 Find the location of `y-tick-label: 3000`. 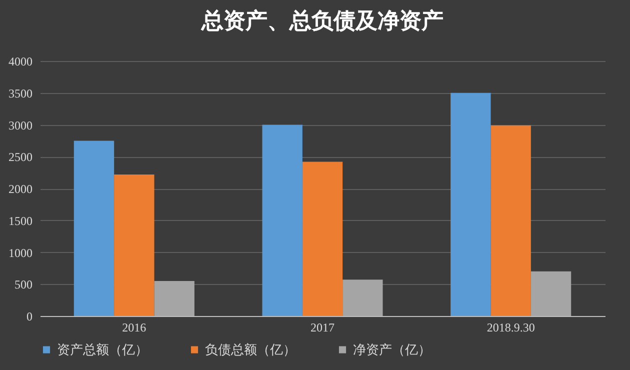

y-tick-label: 3000 is located at coordinates (20, 125).